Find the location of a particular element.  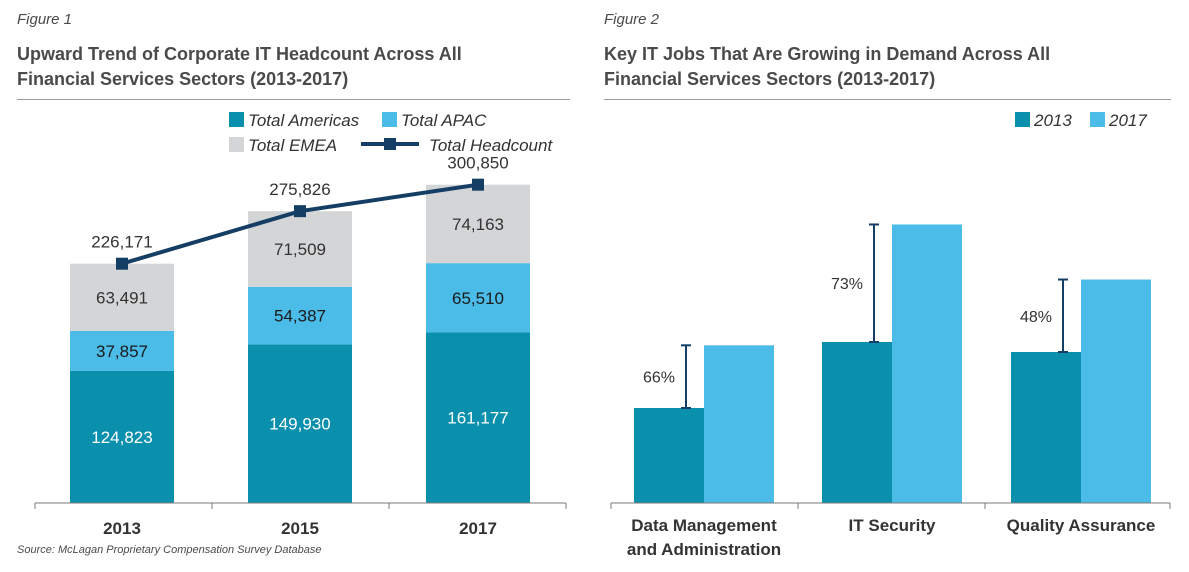

legend-label-2013: 2013 is located at coordinates (1052, 120).